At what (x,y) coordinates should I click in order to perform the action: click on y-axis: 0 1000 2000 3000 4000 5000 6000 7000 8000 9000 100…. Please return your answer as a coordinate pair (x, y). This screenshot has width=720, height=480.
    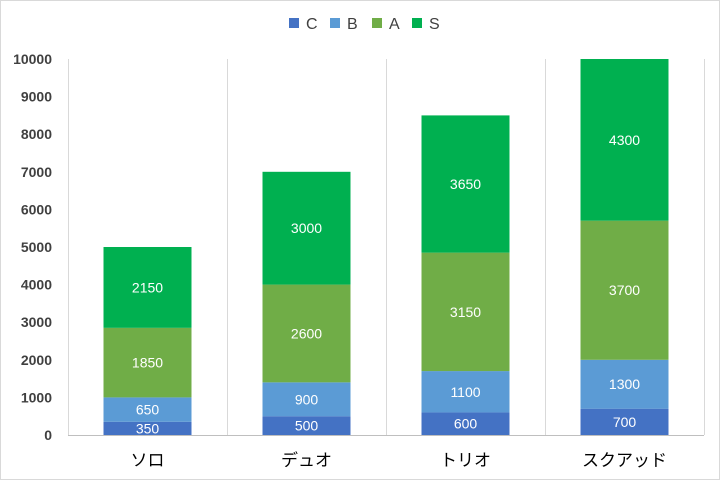
    Looking at the image, I should click on (32, 247).